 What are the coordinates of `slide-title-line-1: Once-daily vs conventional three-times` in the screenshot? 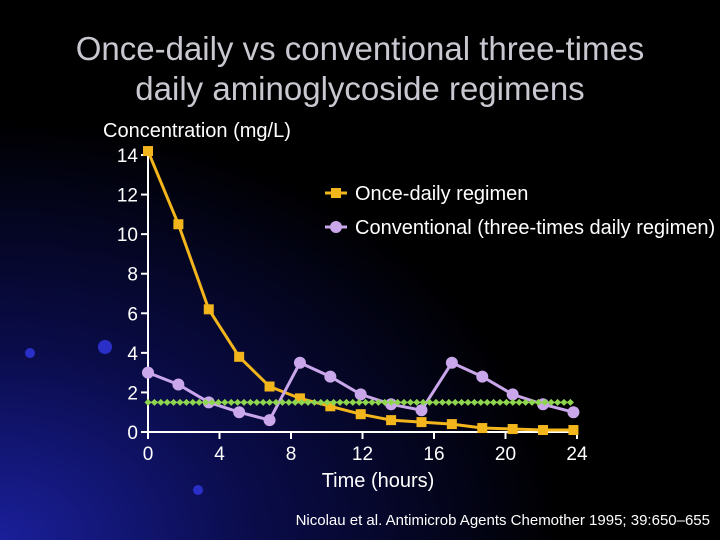 It's located at (360, 48).